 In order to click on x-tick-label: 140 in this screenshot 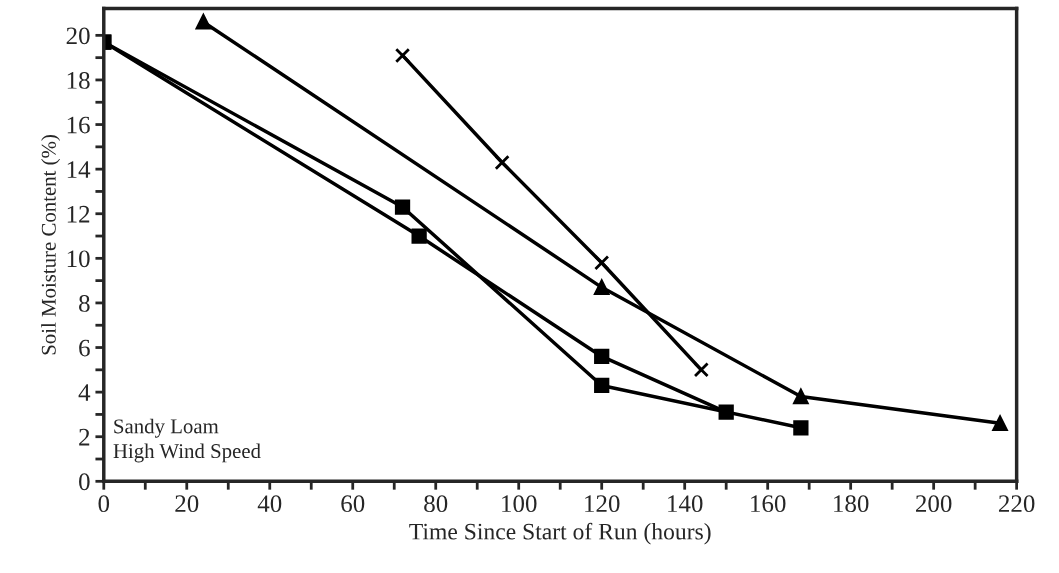, I will do `click(685, 504)`.